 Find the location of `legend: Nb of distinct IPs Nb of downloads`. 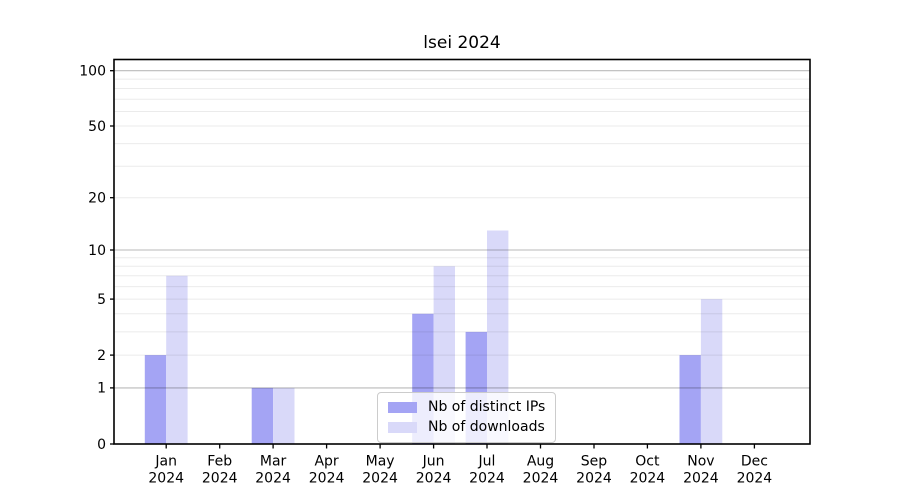

legend: Nb of distinct IPs Nb of downloads is located at coordinates (467, 417).